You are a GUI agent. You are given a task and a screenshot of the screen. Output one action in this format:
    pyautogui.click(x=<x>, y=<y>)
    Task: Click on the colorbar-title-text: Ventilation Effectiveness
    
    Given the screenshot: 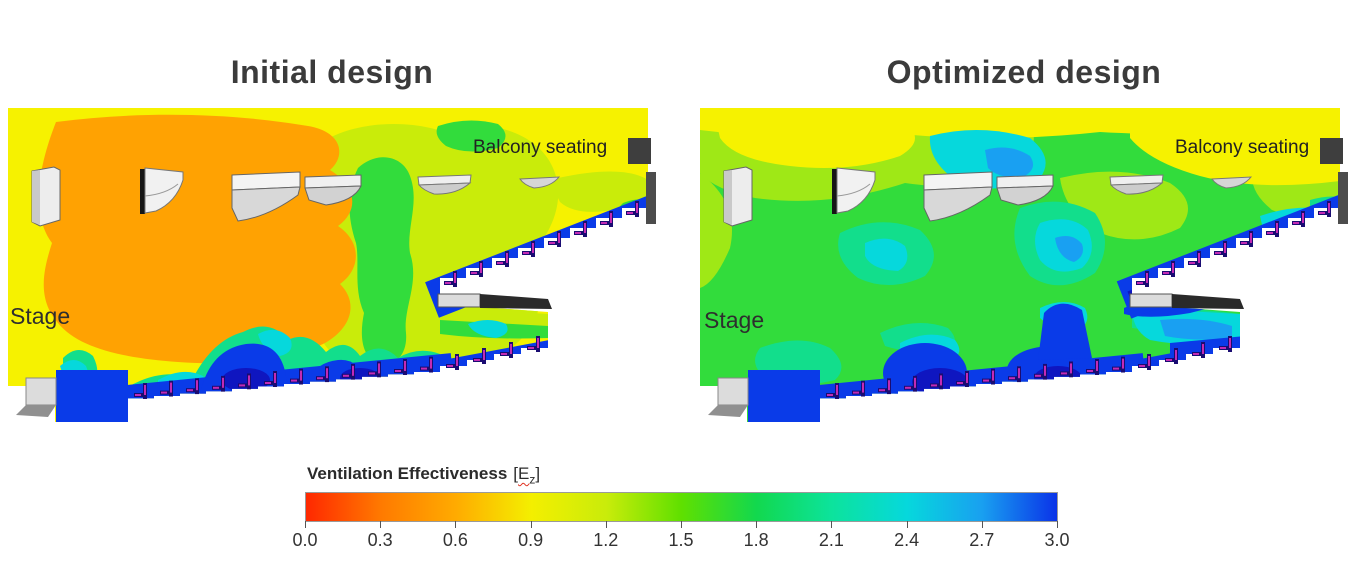 What is the action you would take?
    pyautogui.click(x=407, y=473)
    